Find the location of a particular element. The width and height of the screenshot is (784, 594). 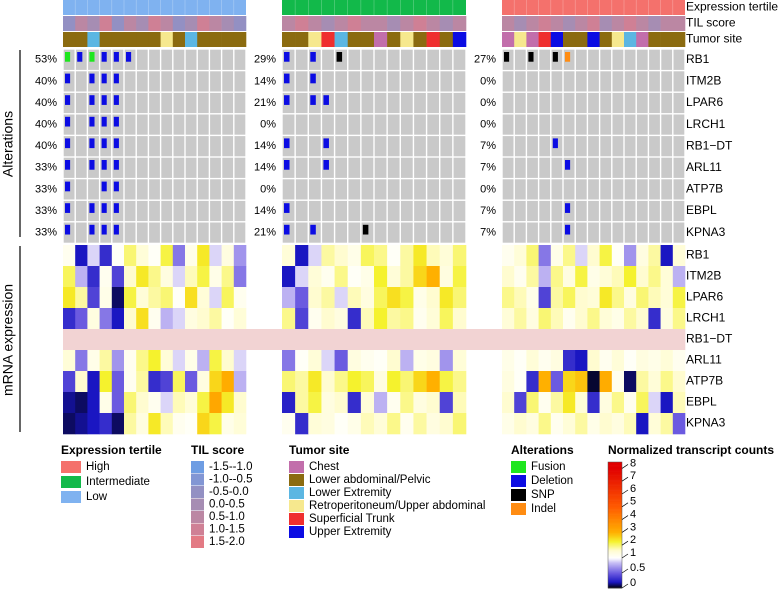

legend-tertile-item: High is located at coordinates (98, 467).